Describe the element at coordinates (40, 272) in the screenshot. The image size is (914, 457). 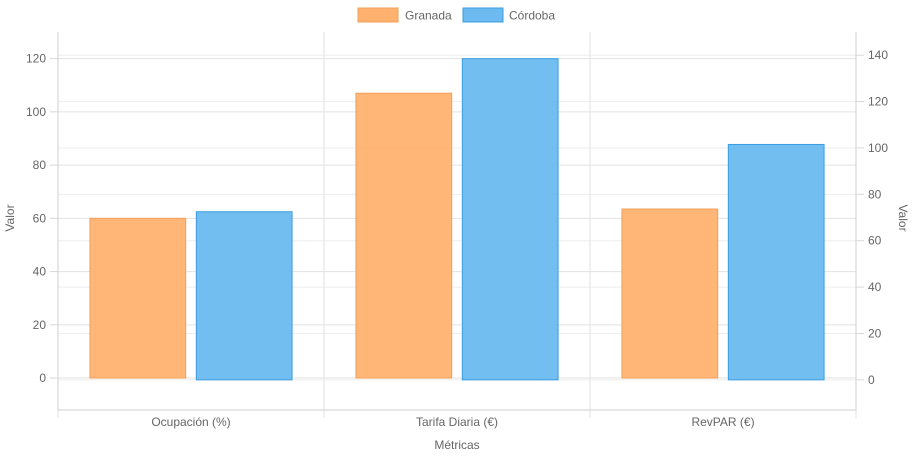
I see `y-tick-label-left: 40` at that location.